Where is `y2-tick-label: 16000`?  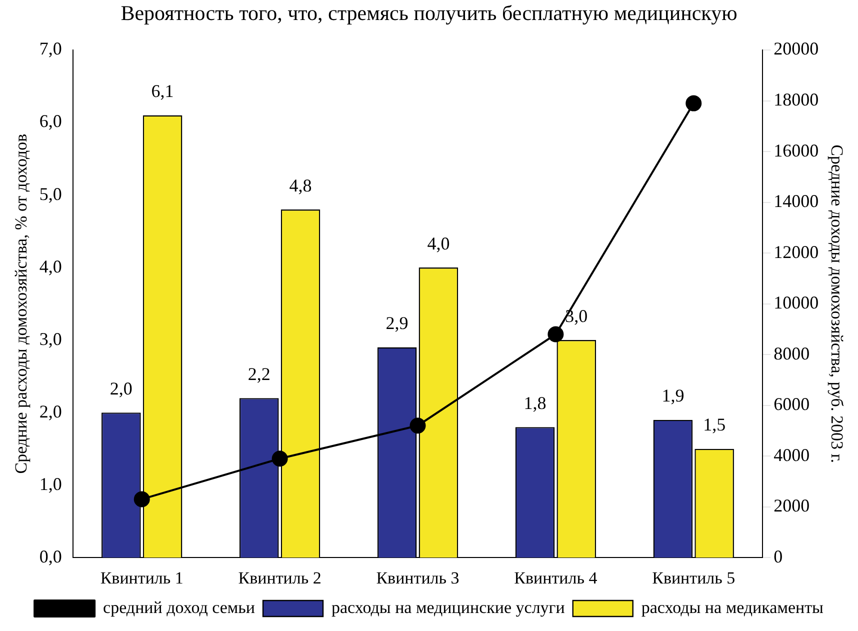
y2-tick-label: 16000 is located at coordinates (796, 150).